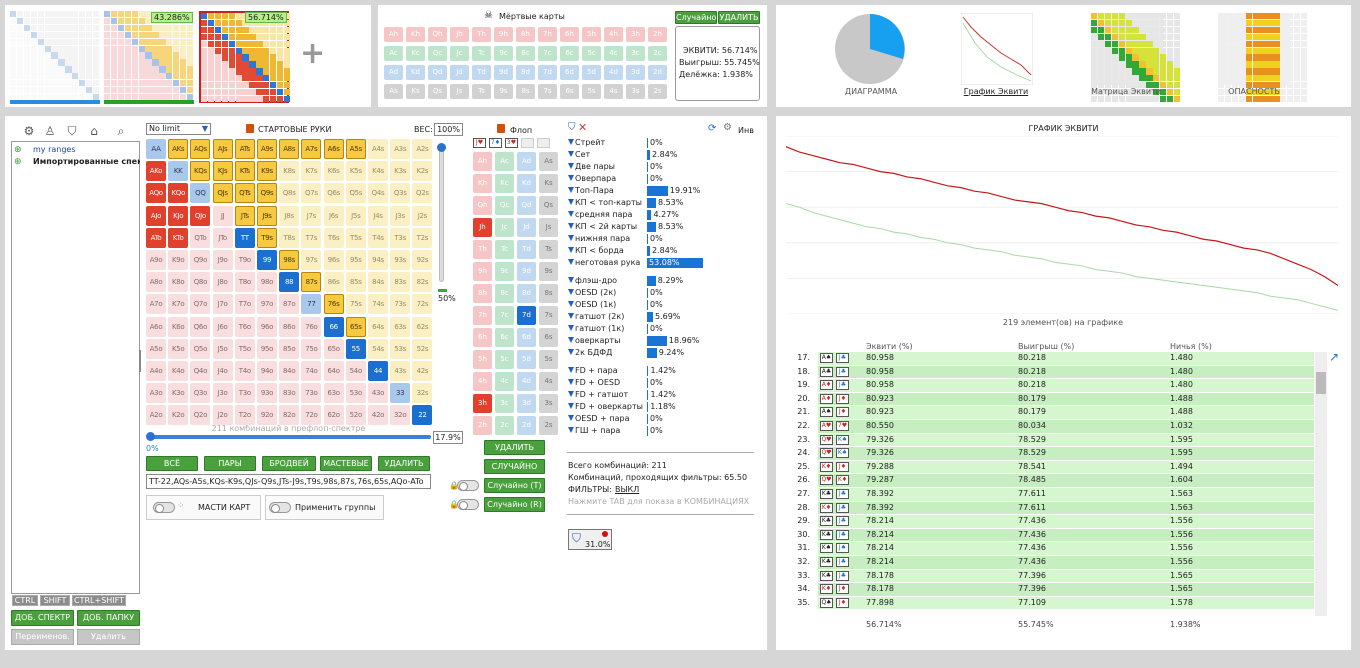  Describe the element at coordinates (481, 34) in the screenshot. I see `dead-card: Th` at that location.